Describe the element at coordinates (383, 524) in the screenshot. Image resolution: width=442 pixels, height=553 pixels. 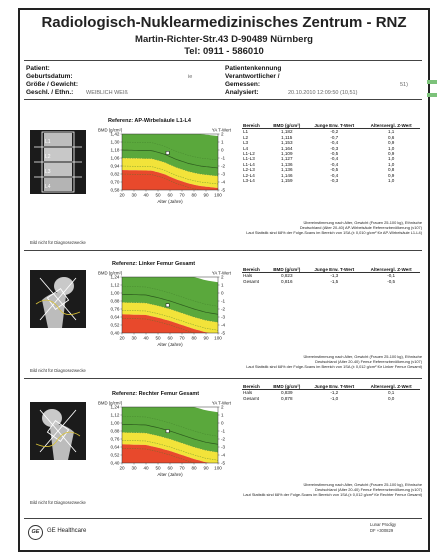
I see `device-name: Lunar Prodigy` at that location.